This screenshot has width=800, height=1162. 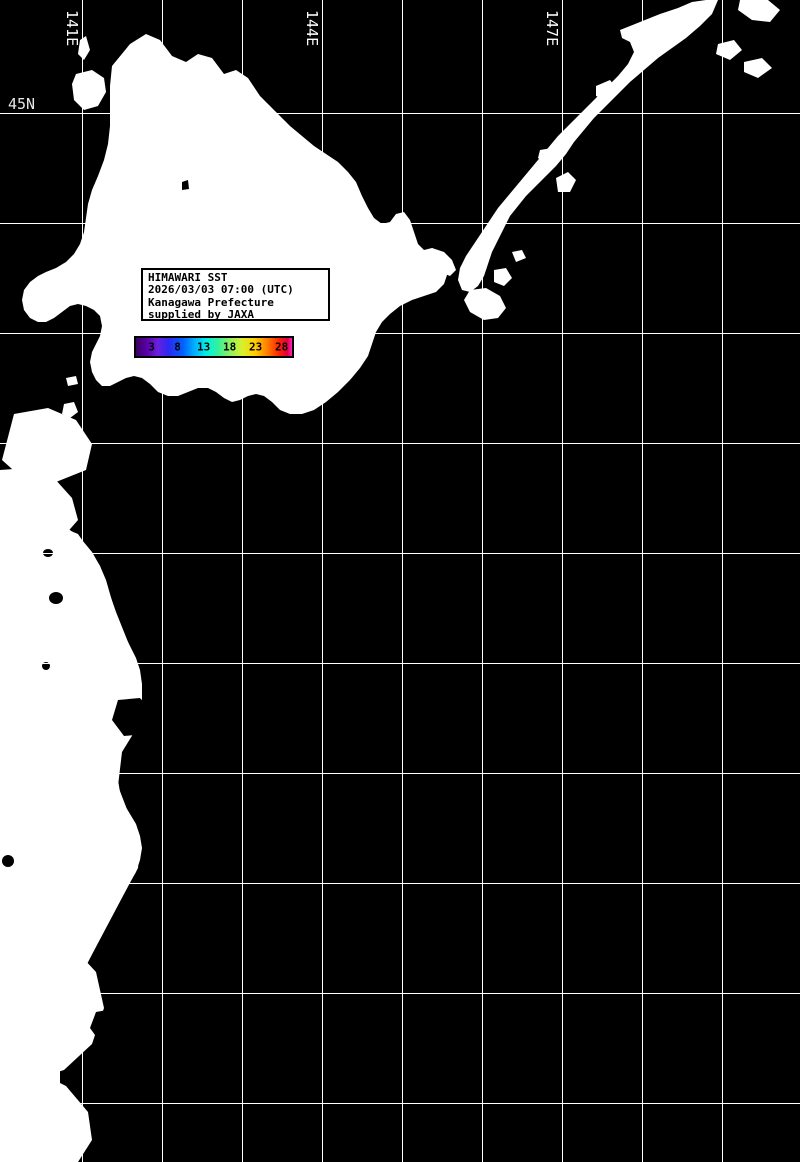 I want to click on island-okushiri, so click(x=70, y=410).